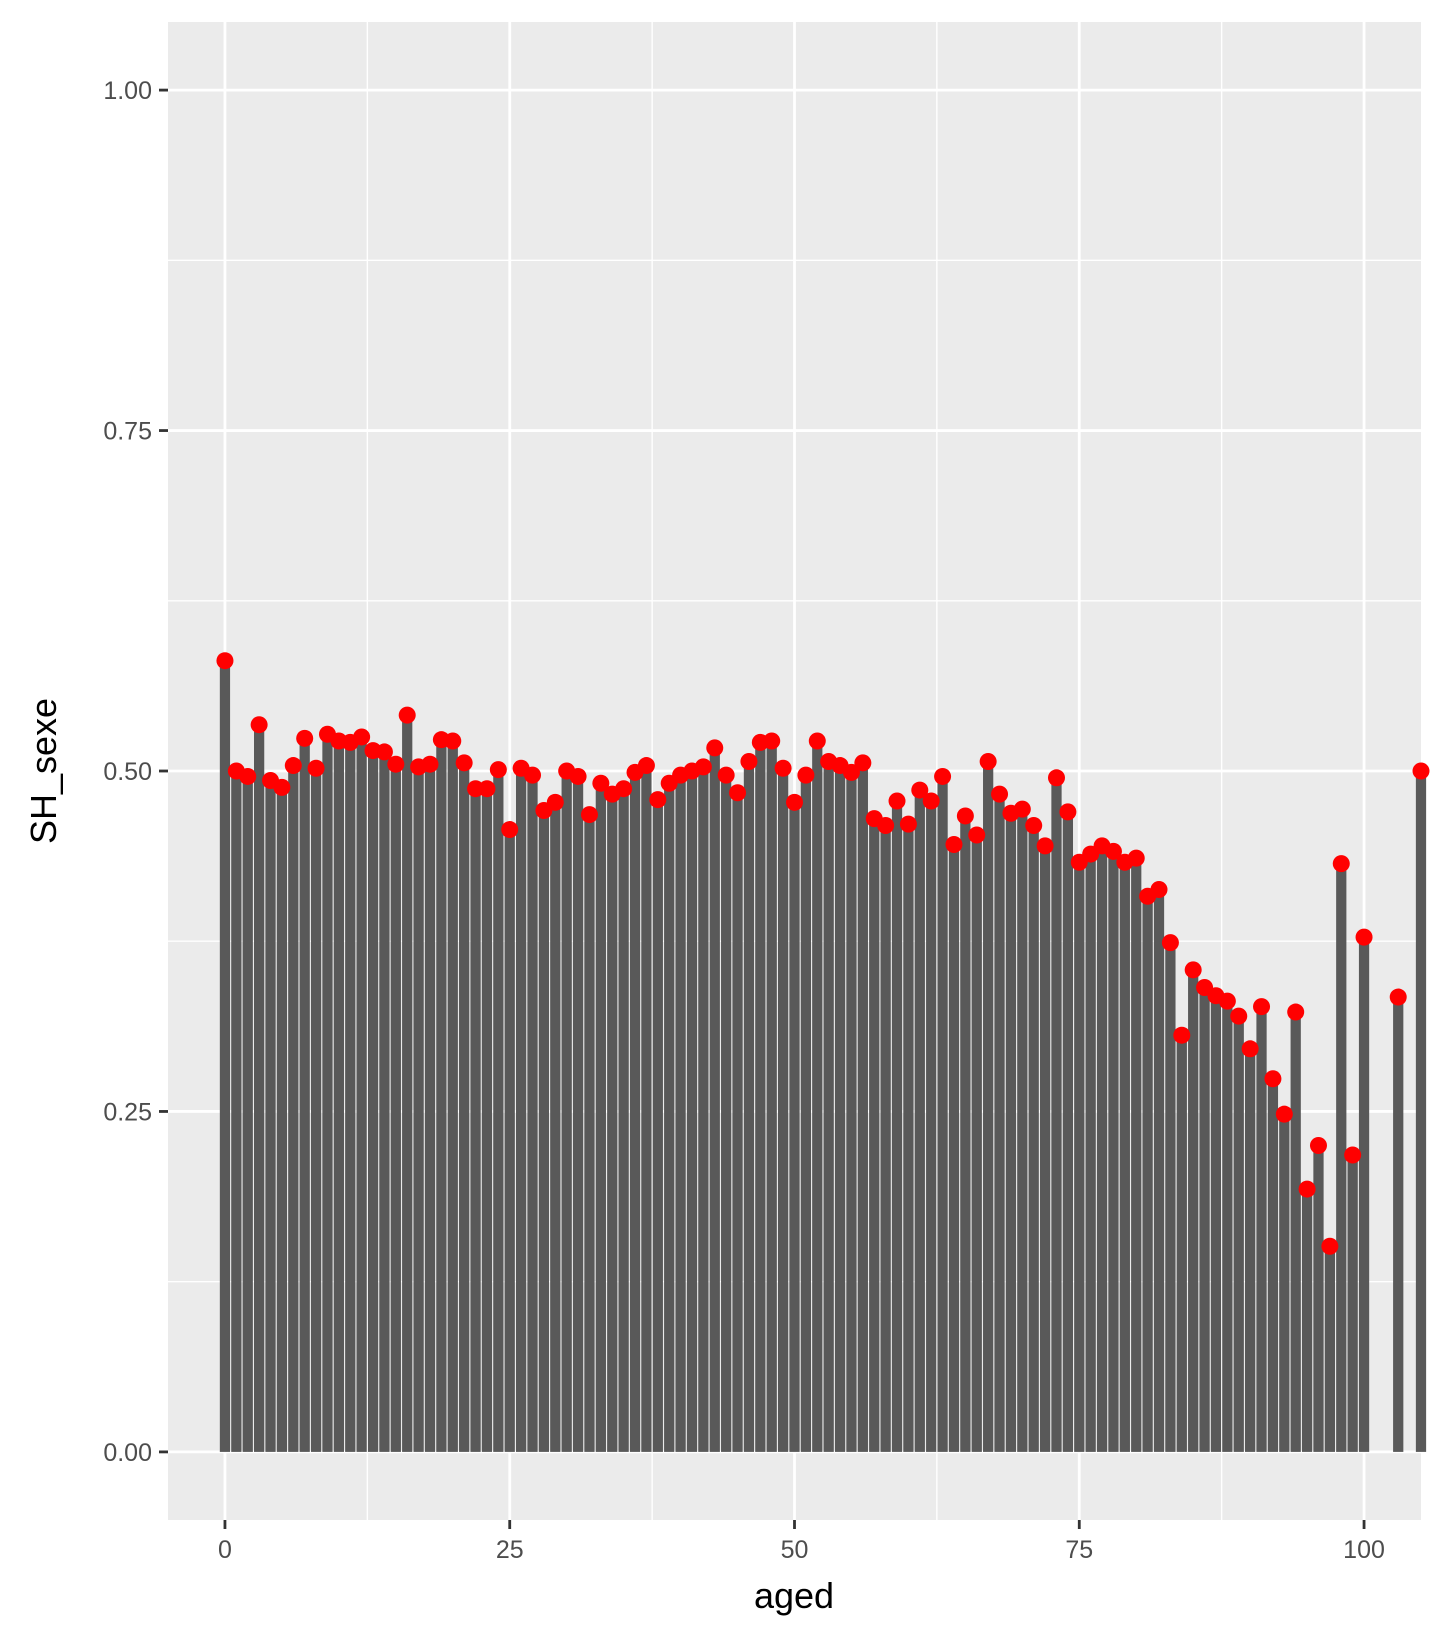 This screenshot has height=1643, width=1443. I want to click on y-tick-label: 1.00, so click(127, 91).